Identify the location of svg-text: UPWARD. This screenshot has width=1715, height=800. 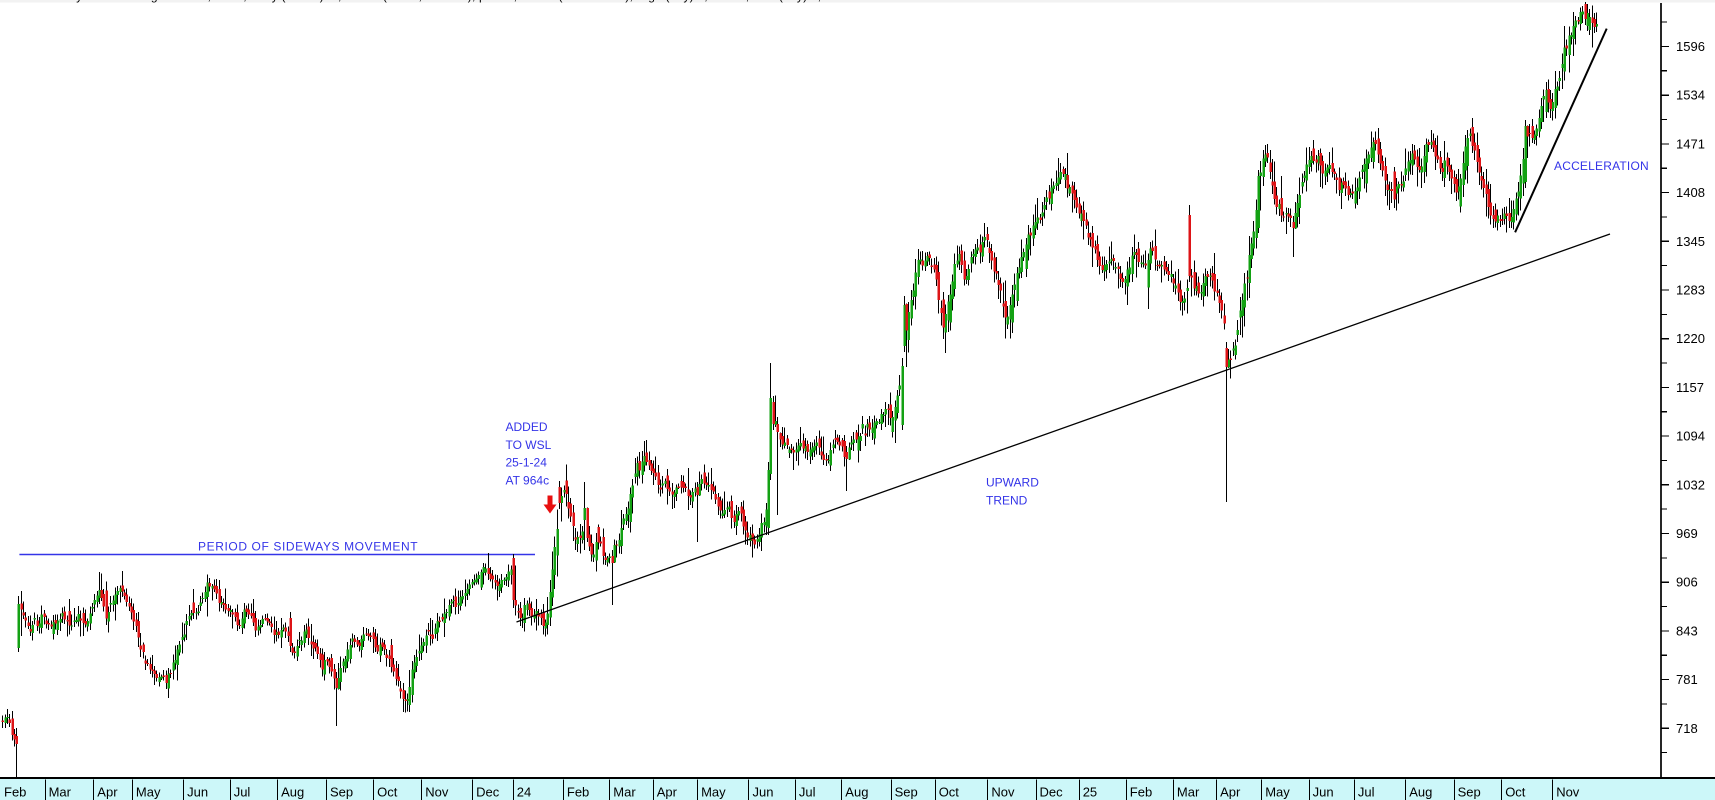
(1012, 483).